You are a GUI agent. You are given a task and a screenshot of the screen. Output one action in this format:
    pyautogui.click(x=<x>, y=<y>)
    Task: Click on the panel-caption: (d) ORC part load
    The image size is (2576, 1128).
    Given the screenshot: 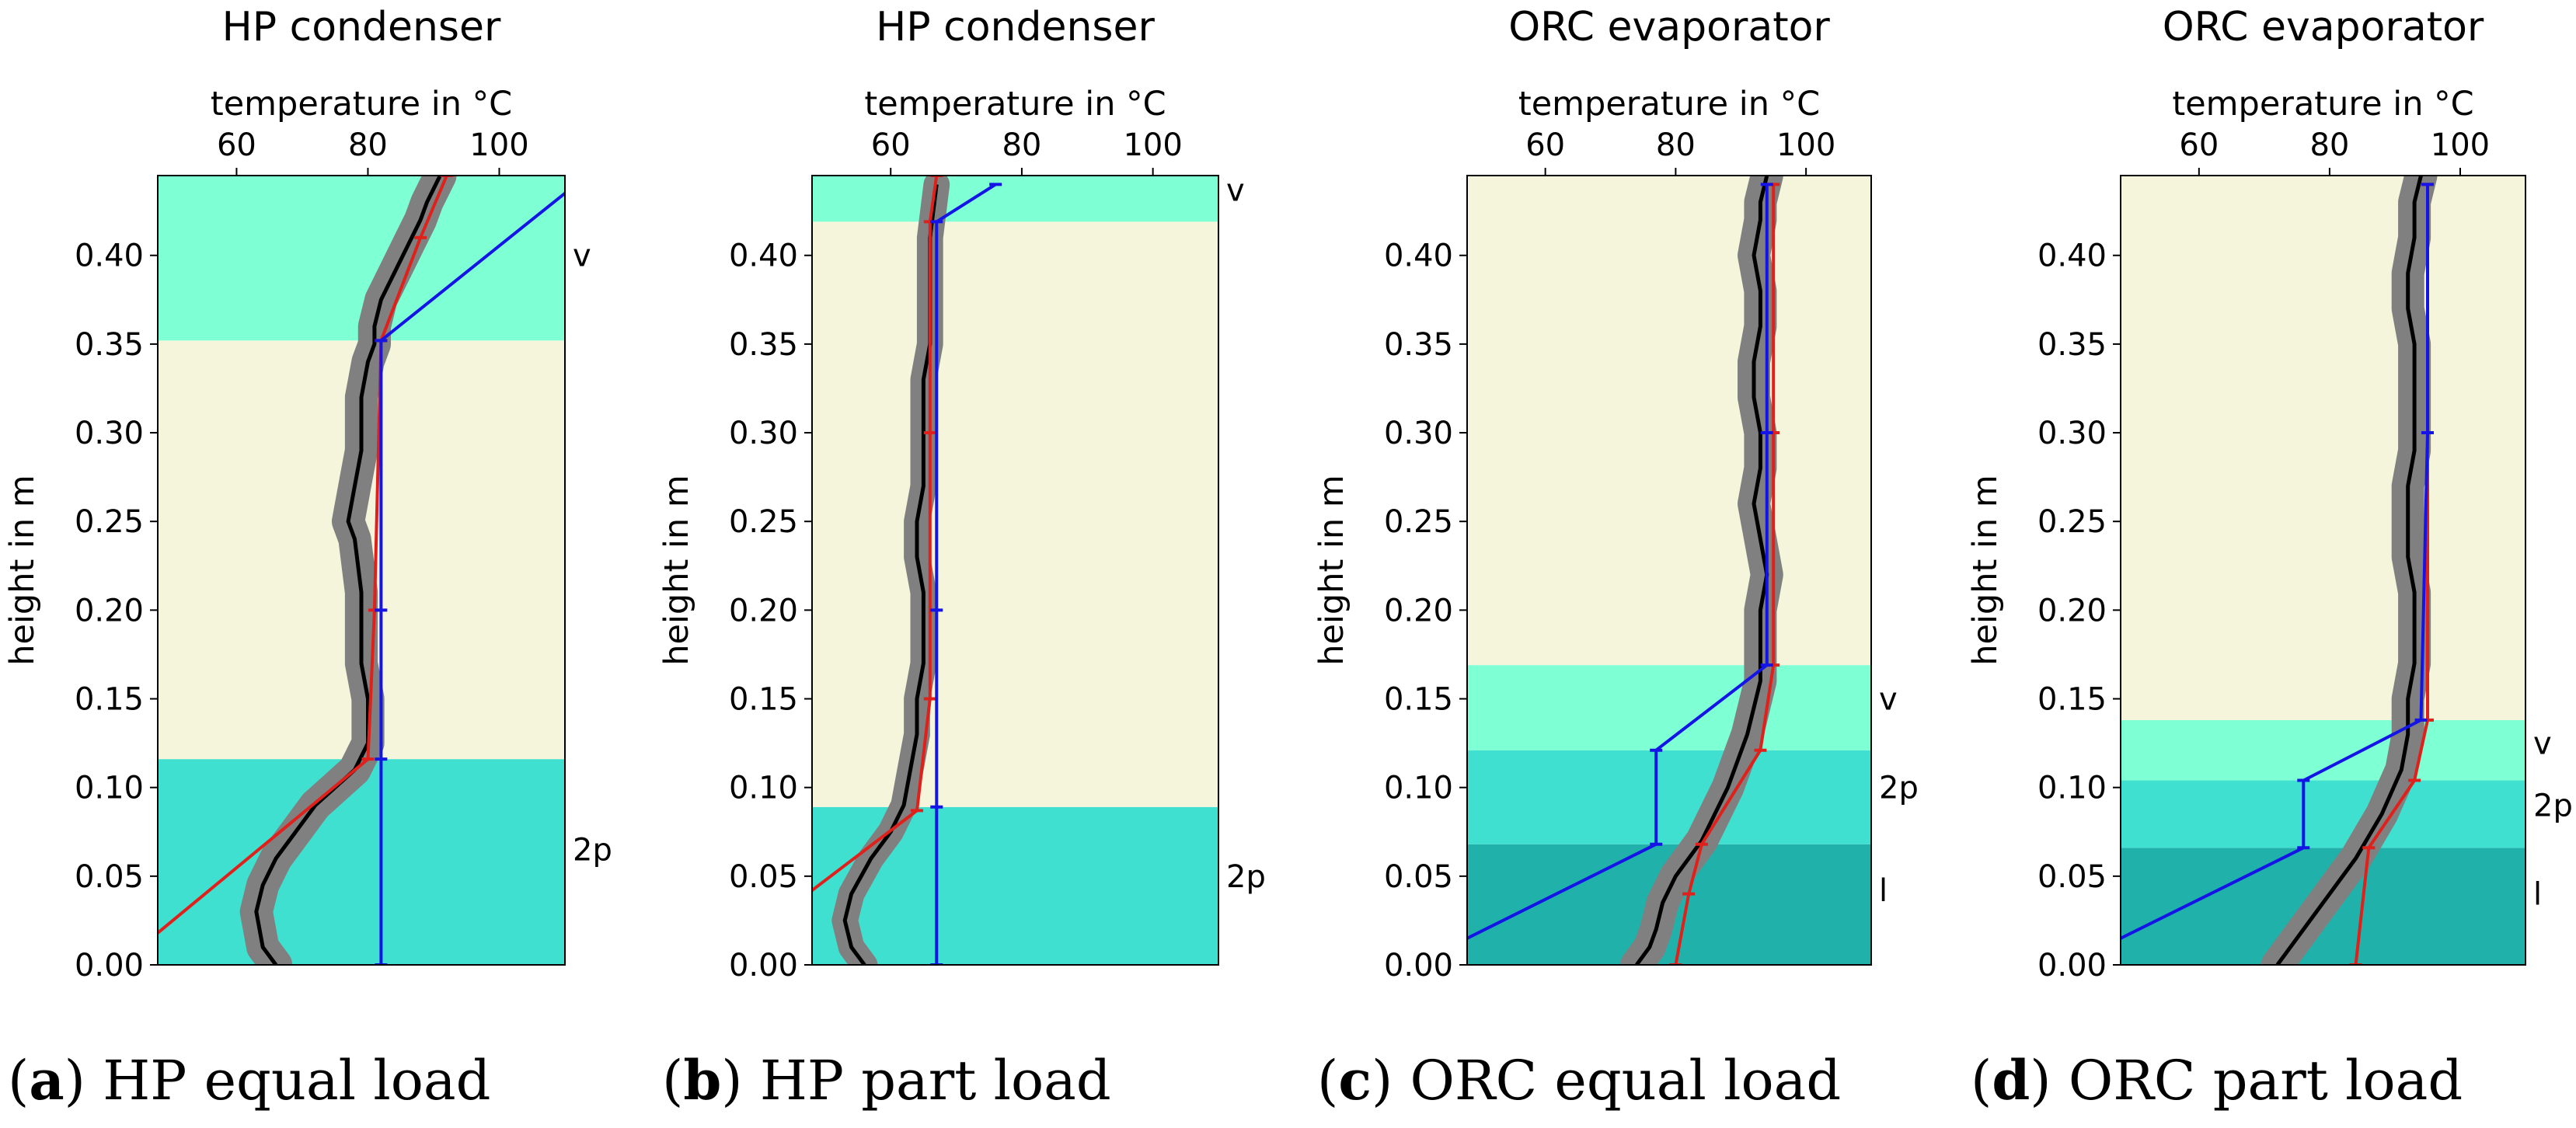 What is the action you would take?
    pyautogui.click(x=2217, y=1080)
    